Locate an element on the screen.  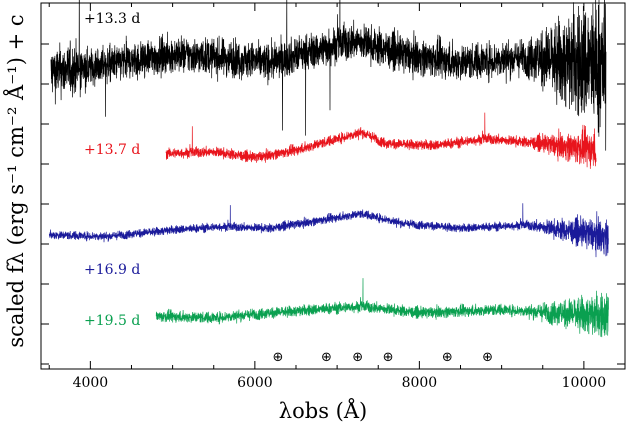
series-labels: +13.3 d +13.7 d +16.9 d +19.5 d is located at coordinates (112, 170).